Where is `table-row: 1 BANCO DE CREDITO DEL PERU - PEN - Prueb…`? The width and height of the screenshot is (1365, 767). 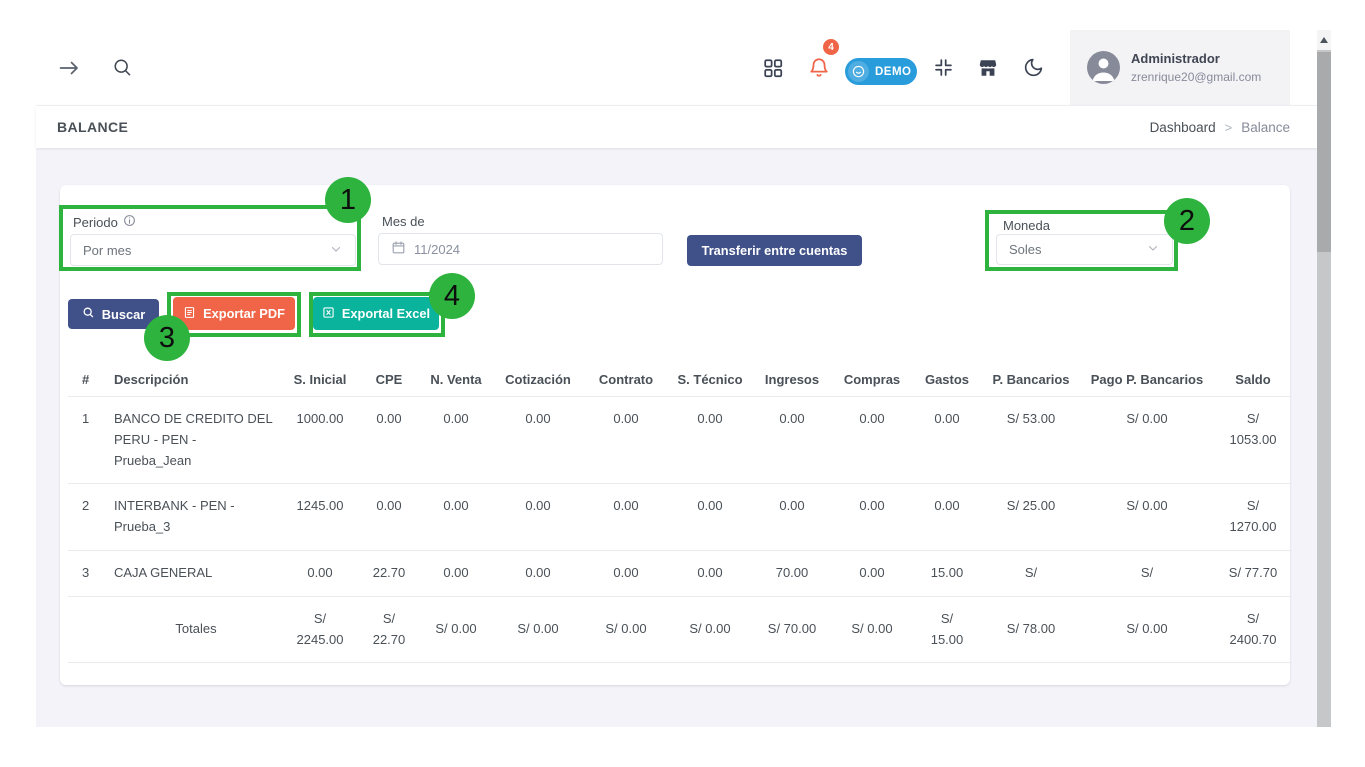
table-row: 1 BANCO DE CREDITO DEL PERU - PEN - Prueb… is located at coordinates (680, 440).